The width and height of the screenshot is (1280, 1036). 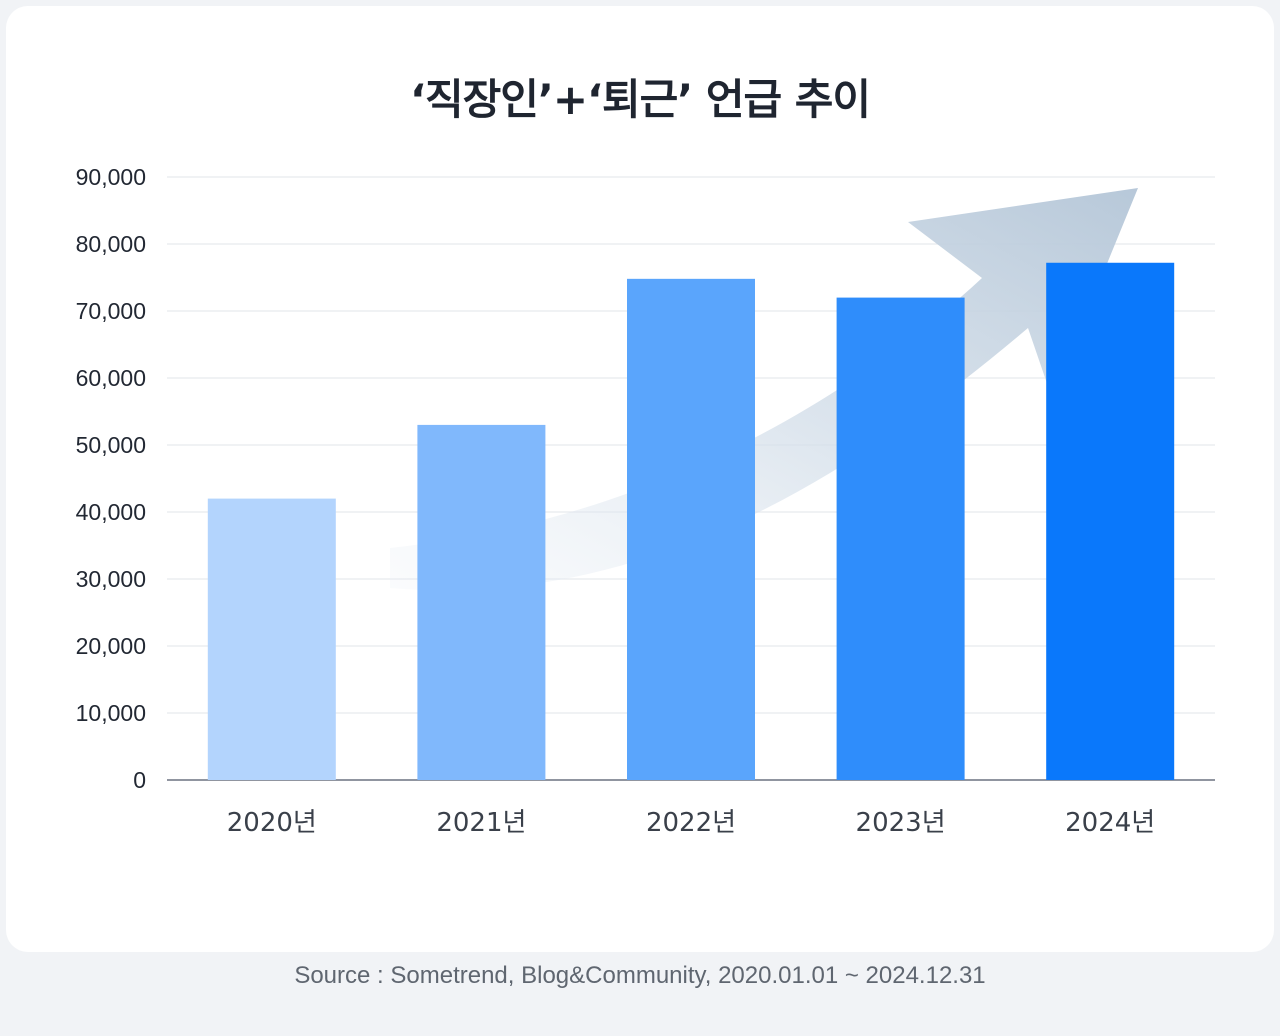 What do you see at coordinates (111, 713) in the screenshot?
I see `y-tick-label: 10,000` at bounding box center [111, 713].